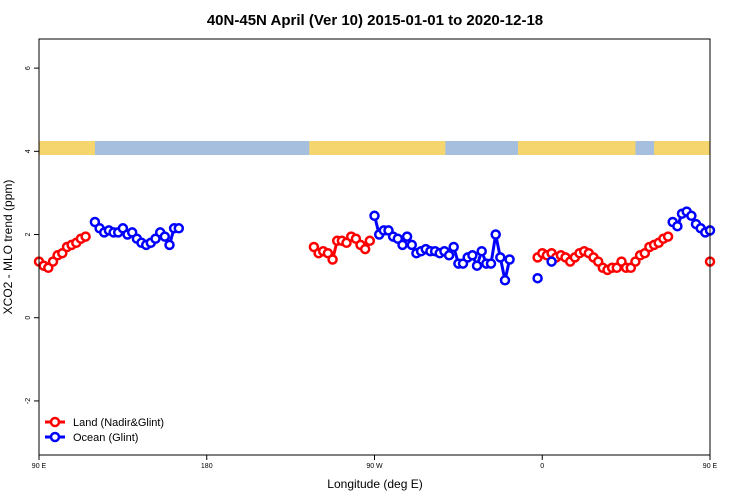  Describe the element at coordinates (55, 422) in the screenshot. I see `legend-marker-land` at that location.